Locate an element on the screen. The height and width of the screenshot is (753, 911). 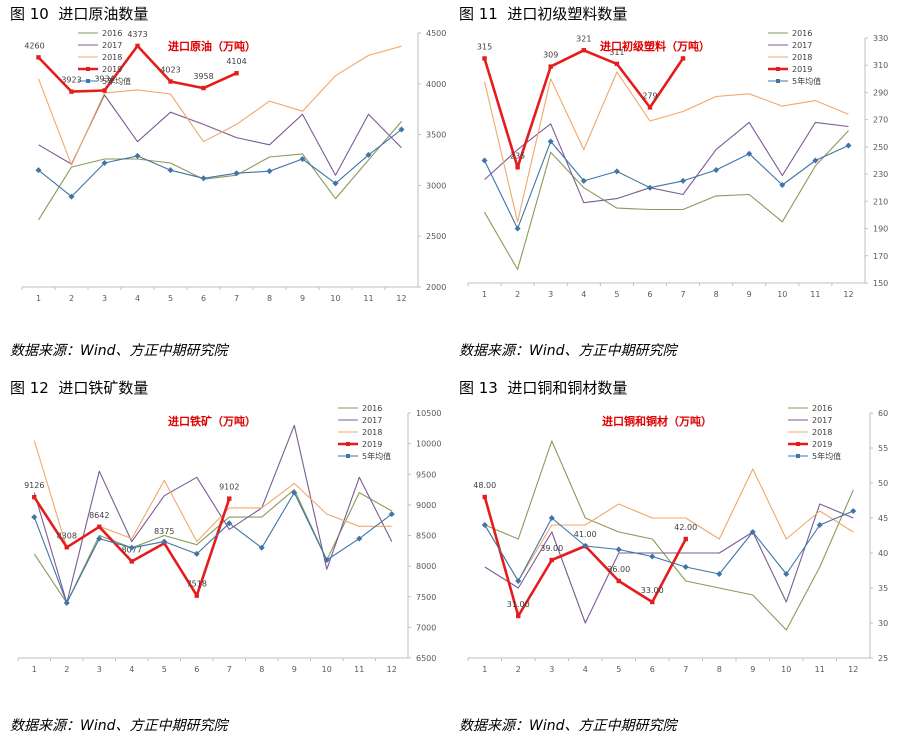
chart-title: 进口初级塑料（万吨） is located at coordinates (655, 46).